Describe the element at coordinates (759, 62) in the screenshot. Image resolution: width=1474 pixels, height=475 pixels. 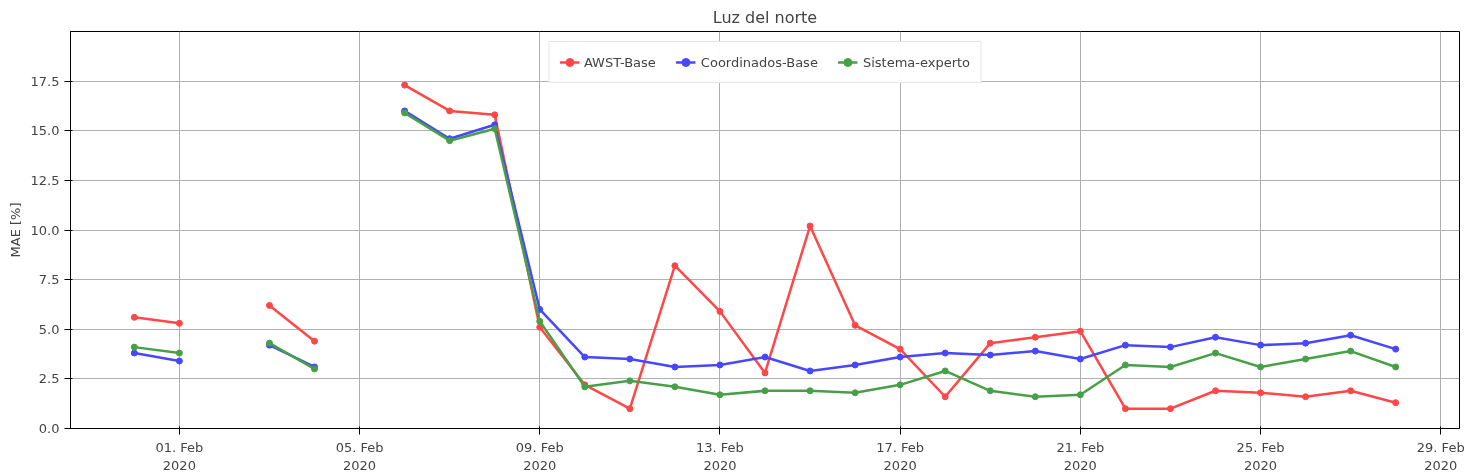
I see `legend-label: Coordinados-Base` at that location.